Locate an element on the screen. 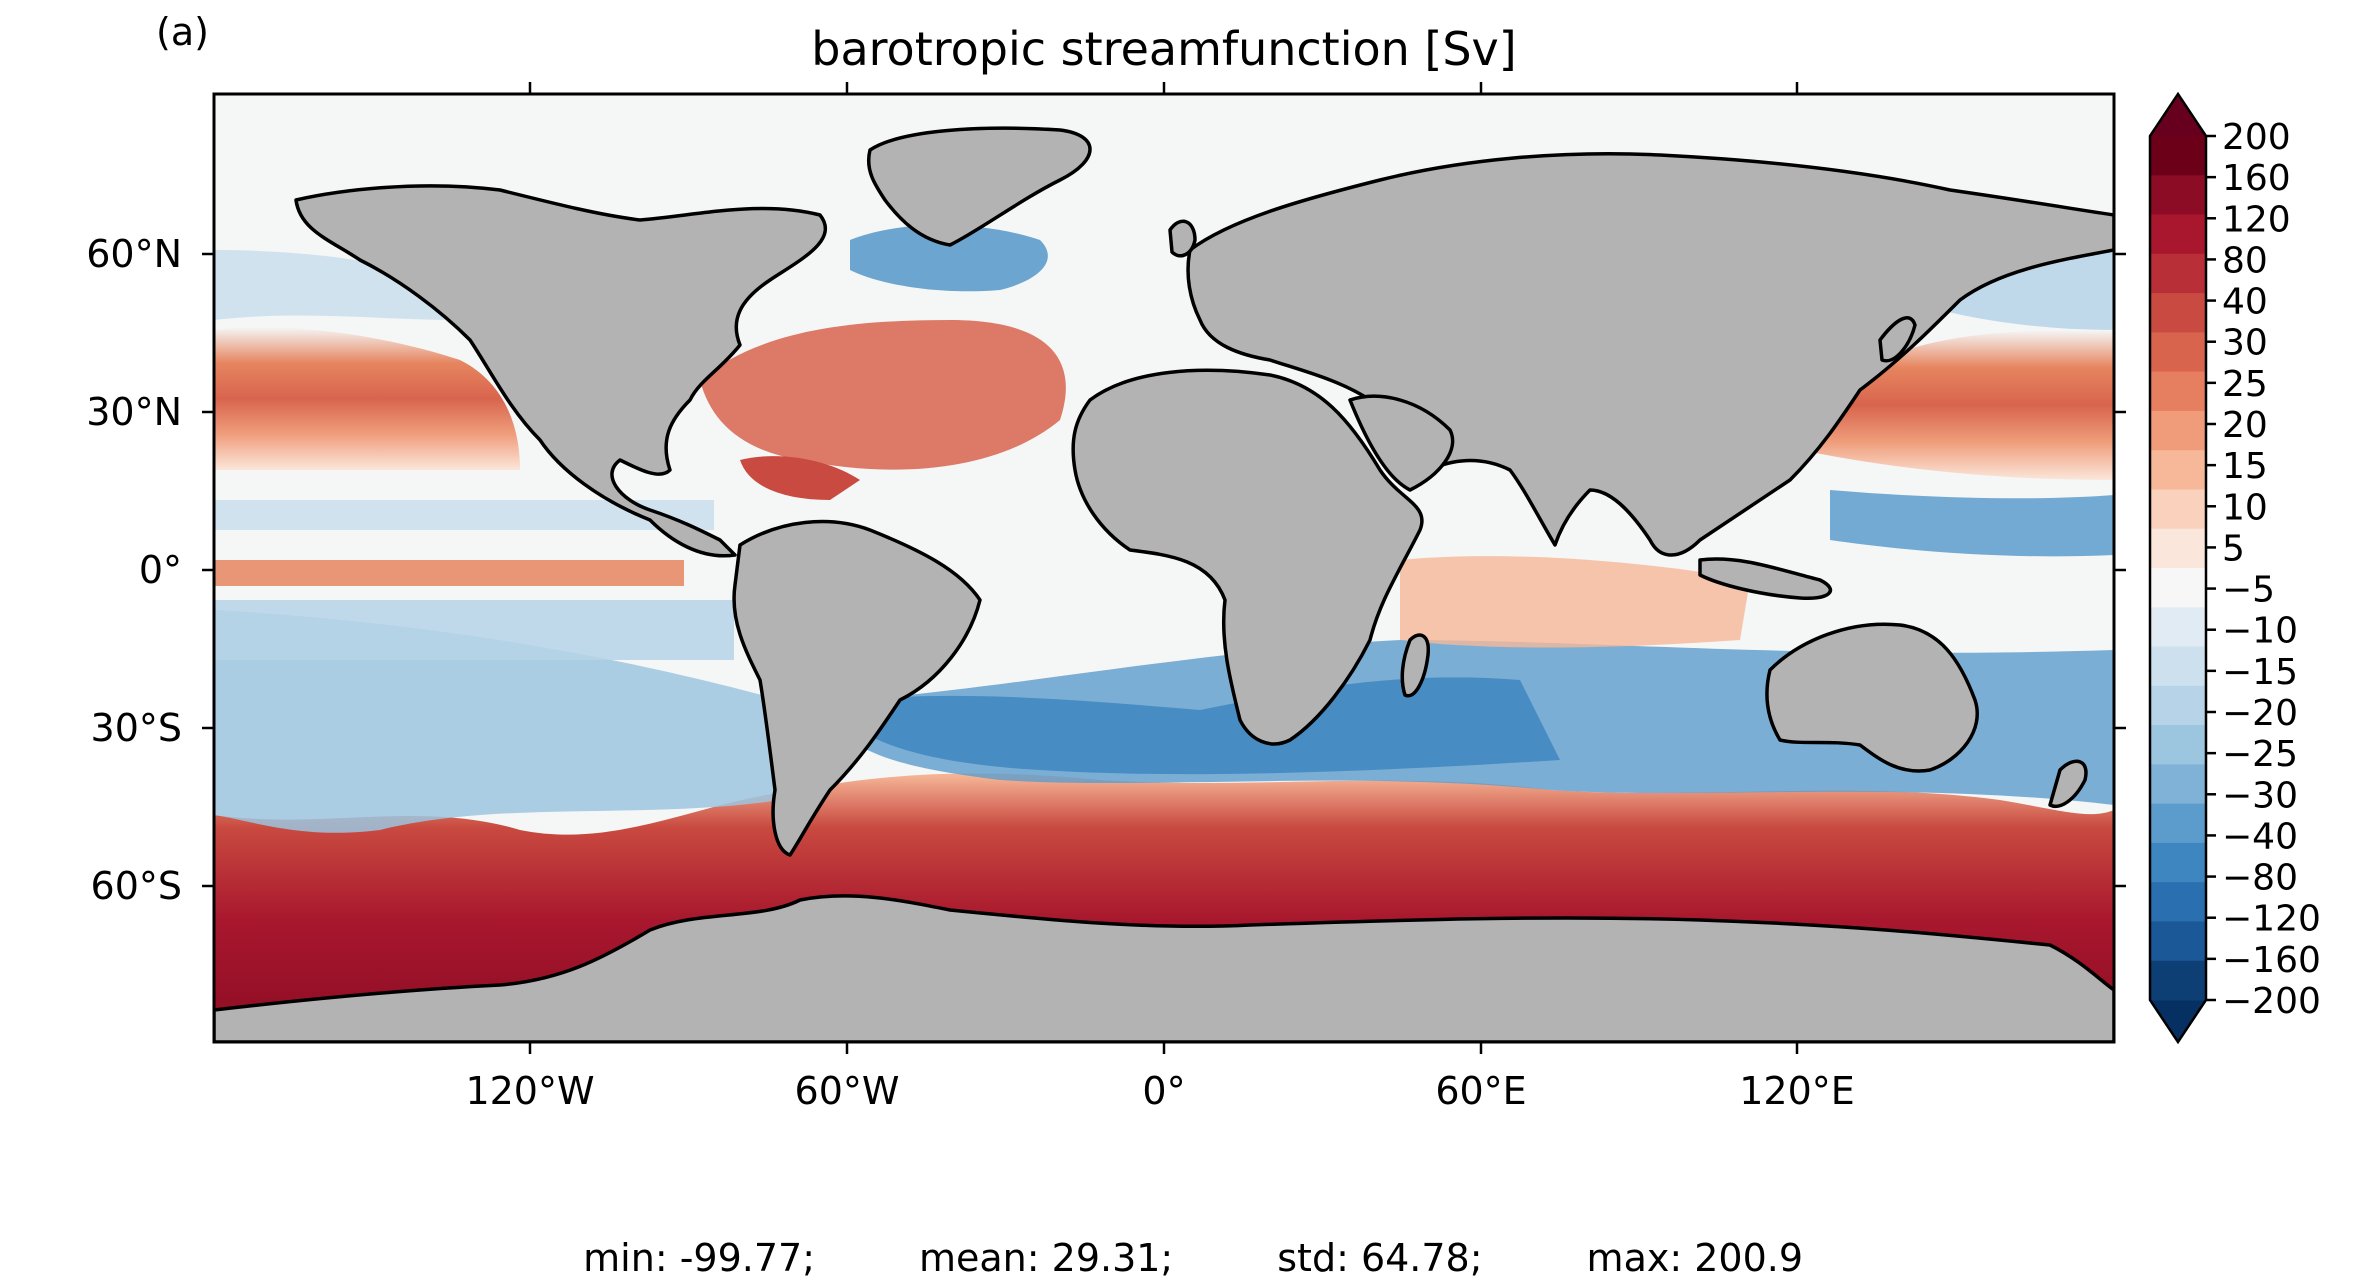  lat-tick-label: 30°S is located at coordinates (136, 728).